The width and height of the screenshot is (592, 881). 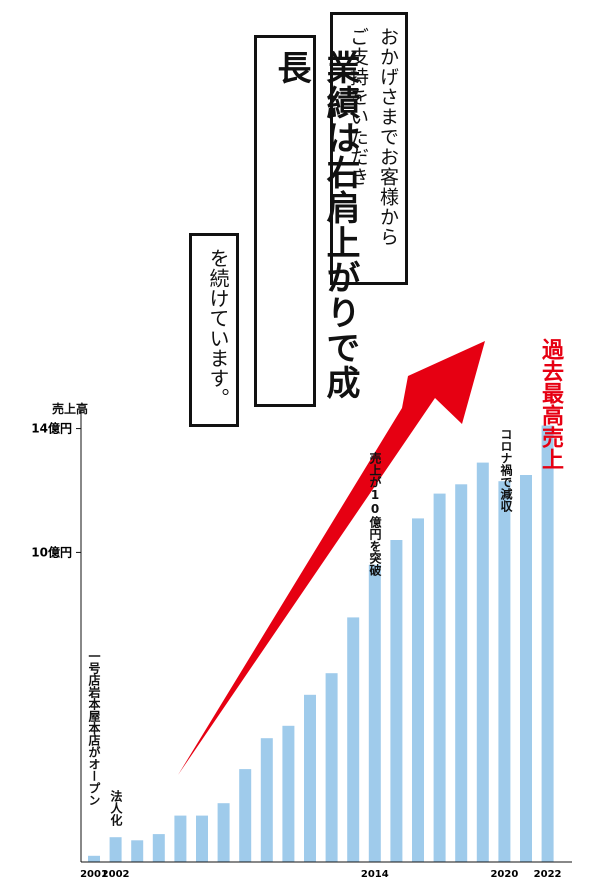 What do you see at coordinates (218, 328) in the screenshot?
I see `tail-text: を続けています。` at bounding box center [218, 328].